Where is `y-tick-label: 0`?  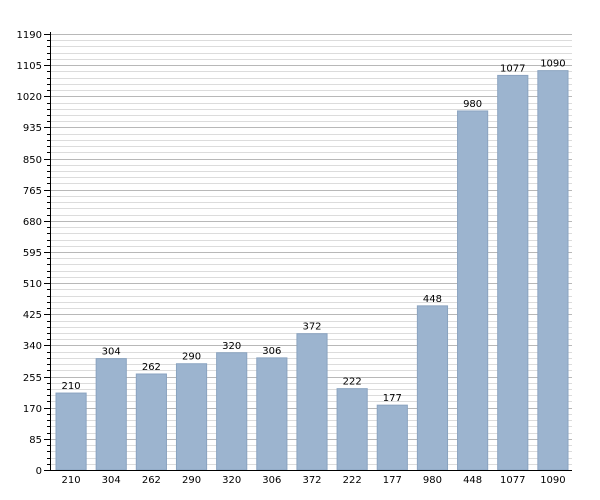 y-tick-label: 0 is located at coordinates (39, 471).